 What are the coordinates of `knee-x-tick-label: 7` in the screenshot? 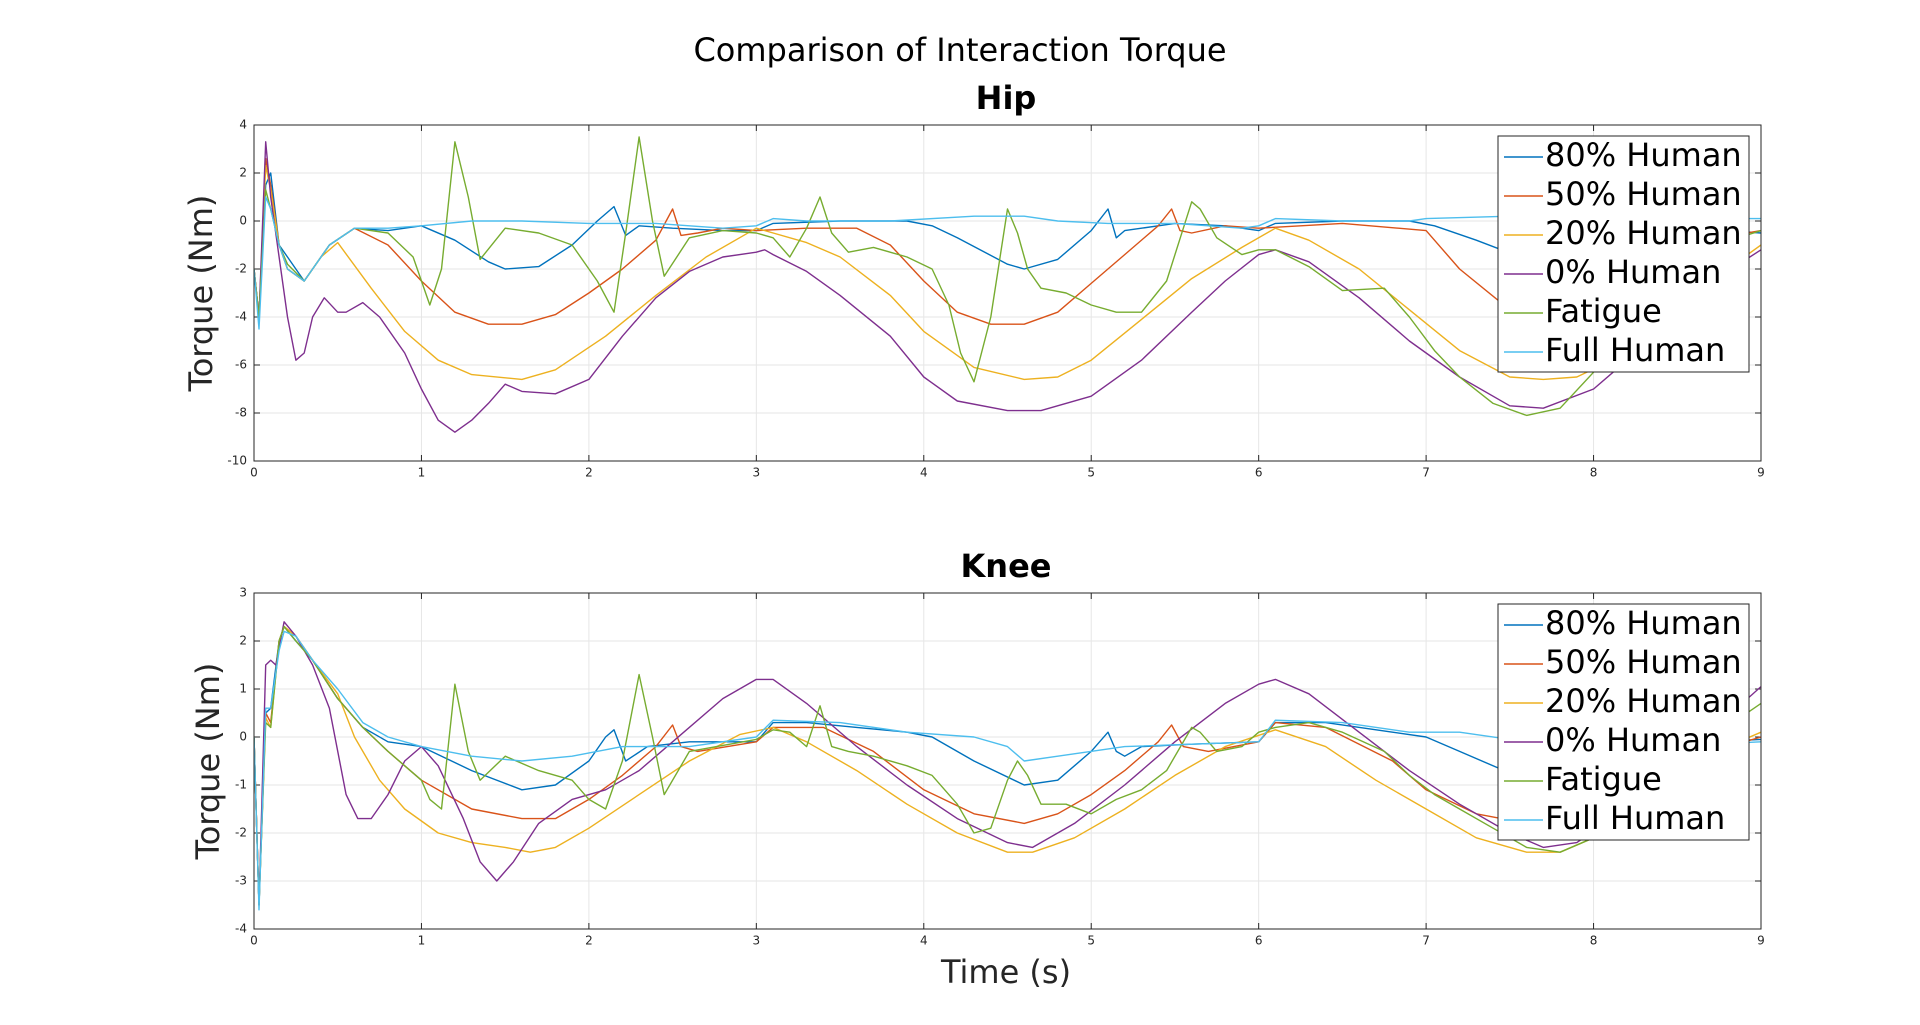 It's located at (1426, 941).